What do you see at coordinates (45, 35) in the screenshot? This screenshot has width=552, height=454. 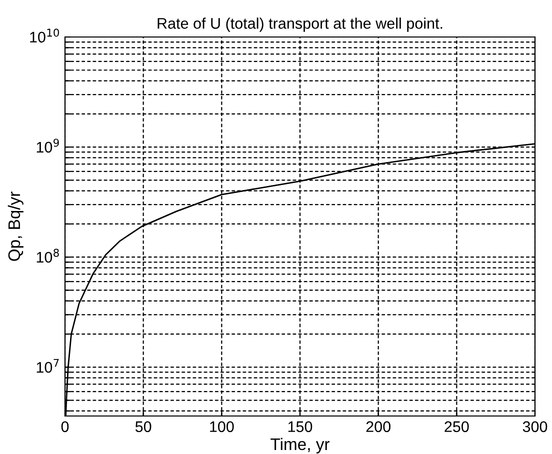 I see `y-tick-label: 10$^{10}$` at bounding box center [45, 35].